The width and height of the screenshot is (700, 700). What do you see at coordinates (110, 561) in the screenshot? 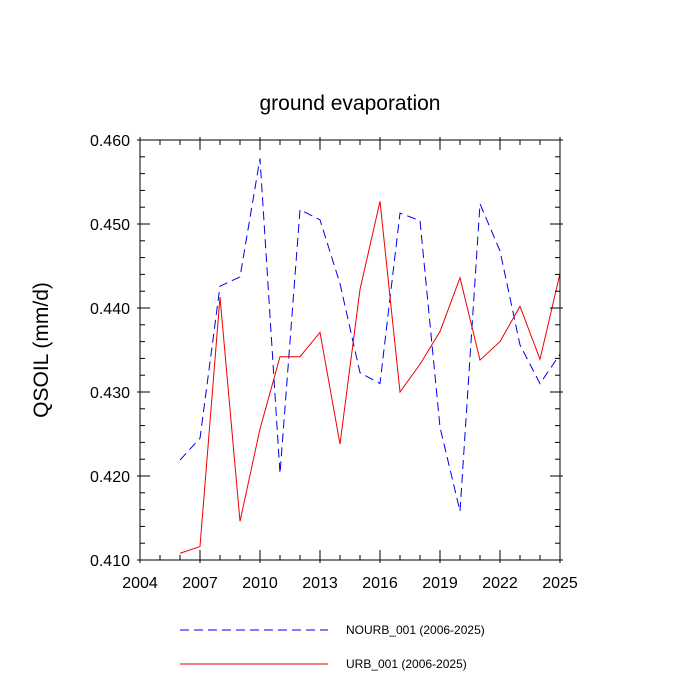
I see `y-tick-label: 0.410` at bounding box center [110, 561].